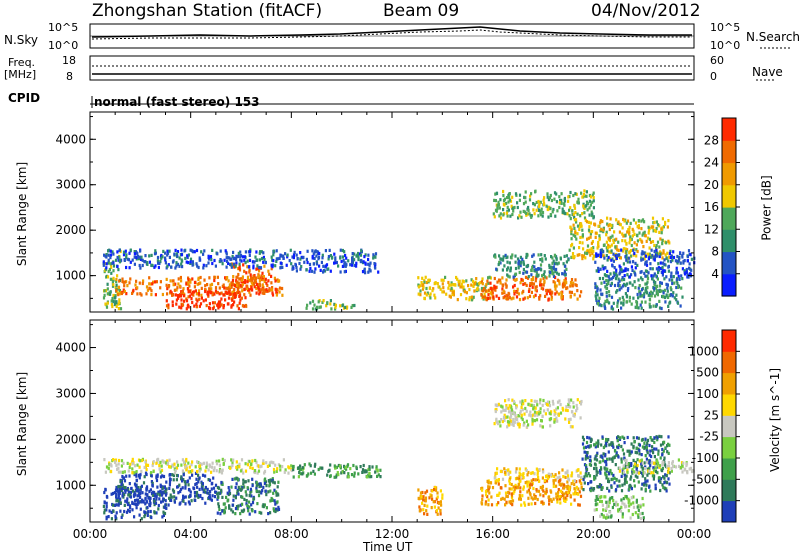 The height and width of the screenshot is (554, 800). I want to click on colorbar-swatch, so click(729, 263).